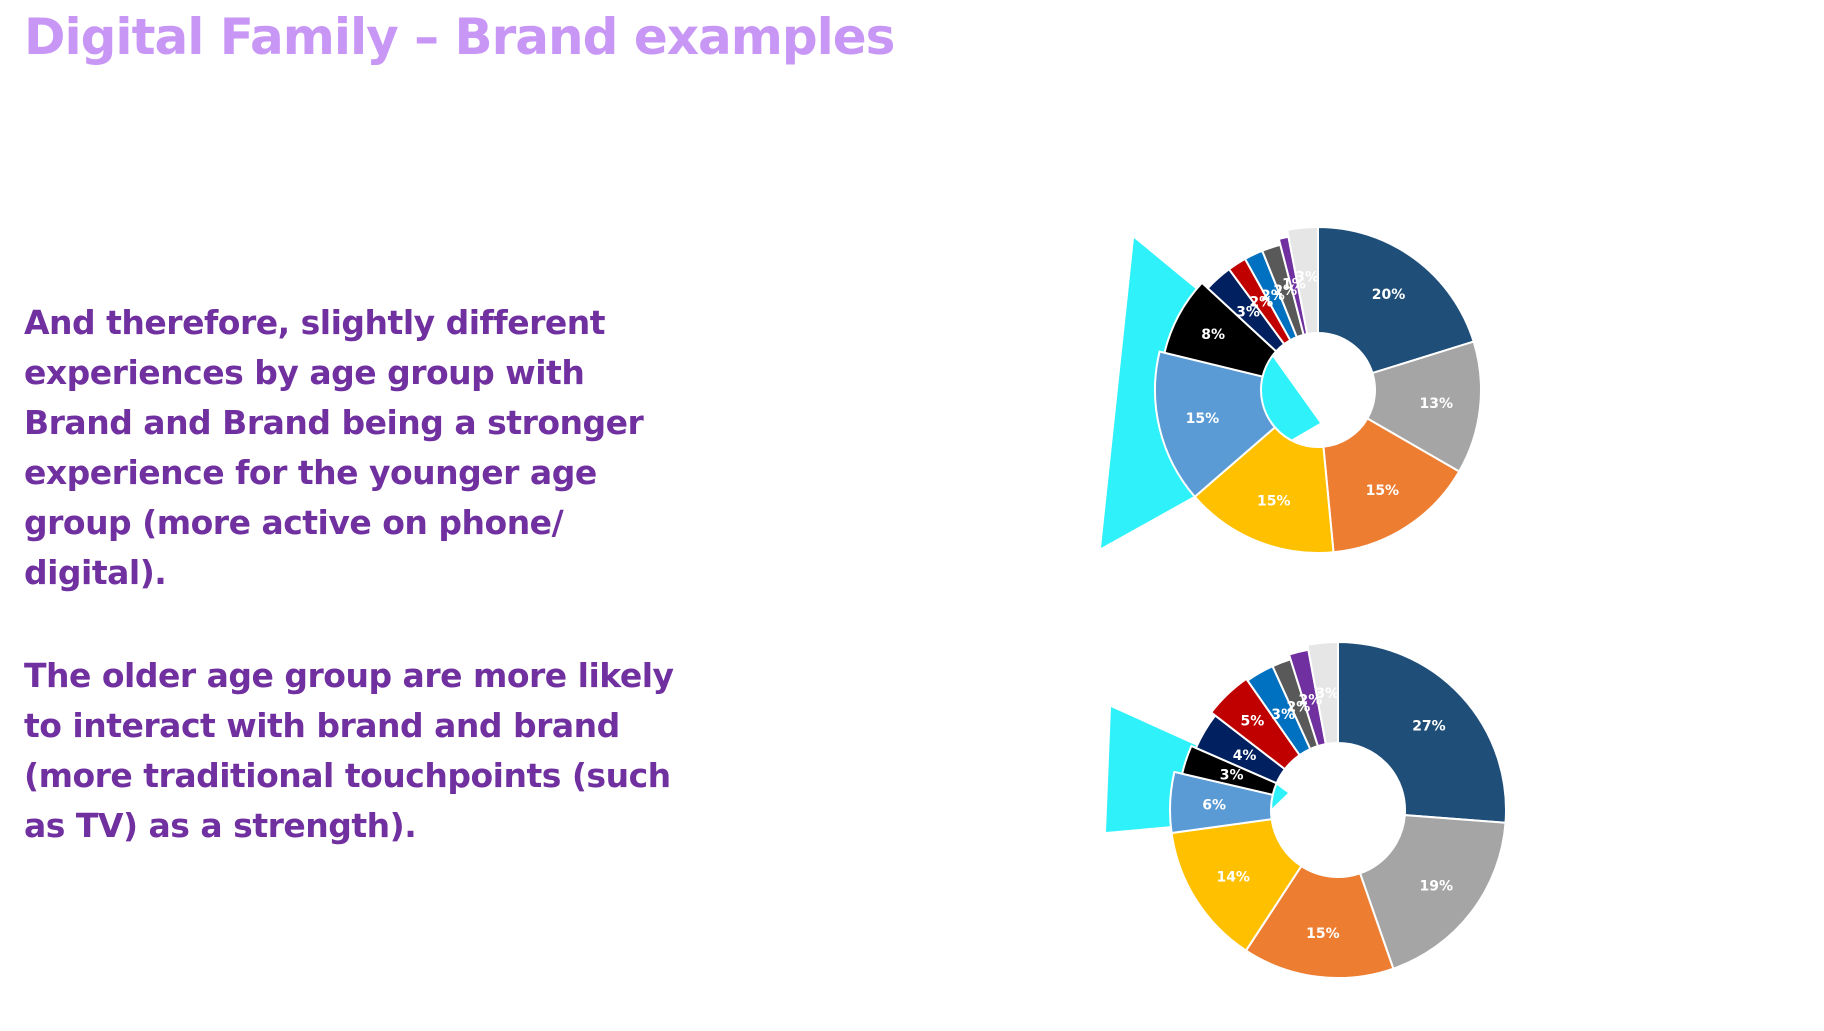  I want to click on slide-title: Digital Family – Brand examples, so click(459, 37).